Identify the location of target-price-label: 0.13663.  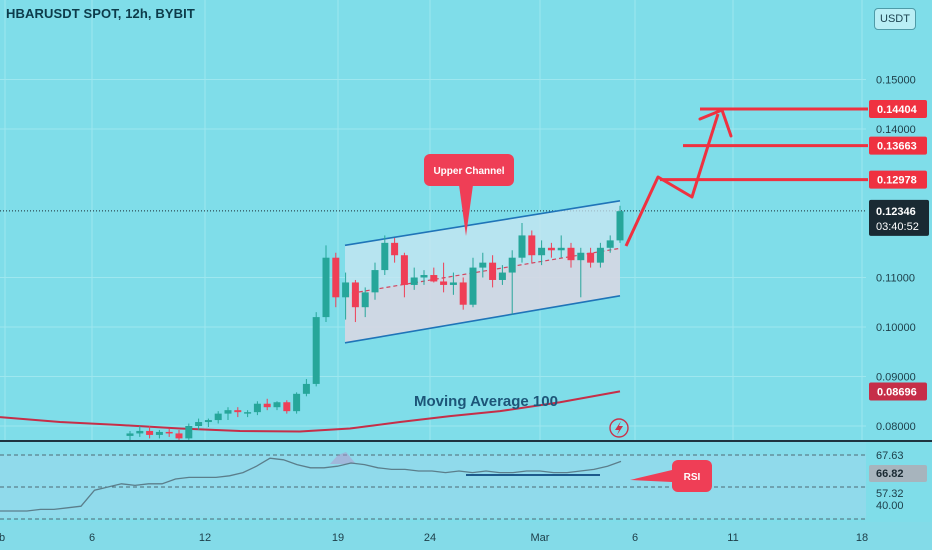
(897, 147).